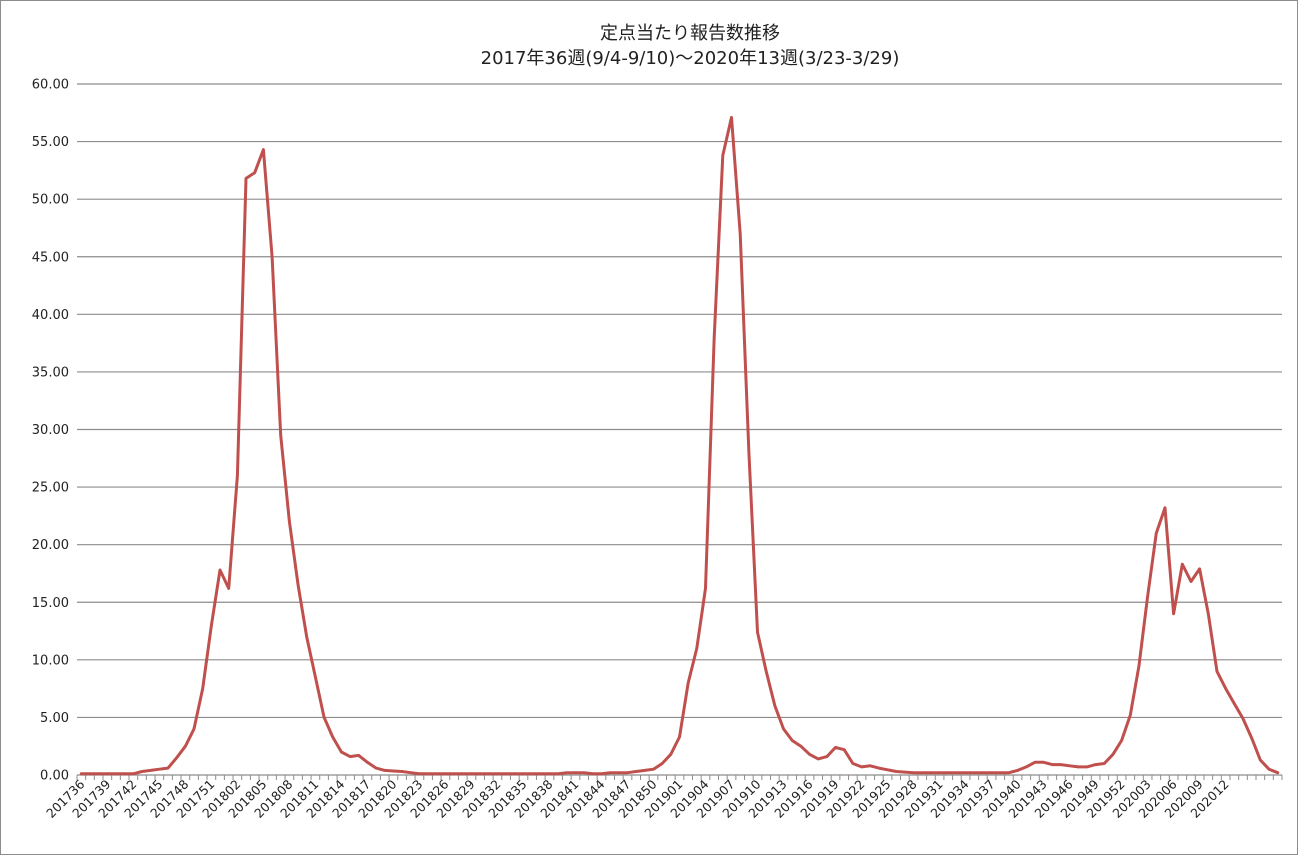 Image resolution: width=1298 pixels, height=856 pixels. Describe the element at coordinates (690, 58) in the screenshot. I see `chart-subtitle: 2017年36週(9/4-9/10)～2020年13週(3/23-3/29)` at that location.